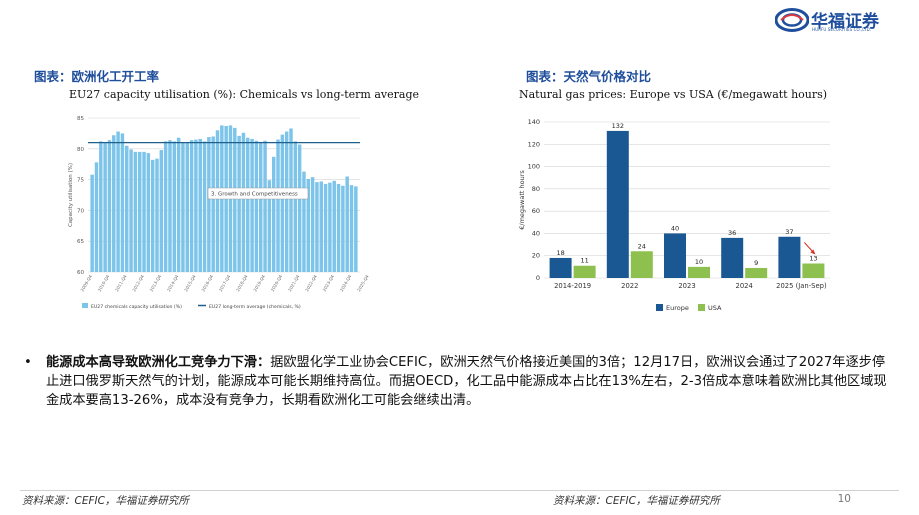 The height and width of the screenshot is (515, 919). What do you see at coordinates (636, 501) in the screenshot?
I see `source-note-right: 资料来源：CEFIC，华福证券研究所` at bounding box center [636, 501].